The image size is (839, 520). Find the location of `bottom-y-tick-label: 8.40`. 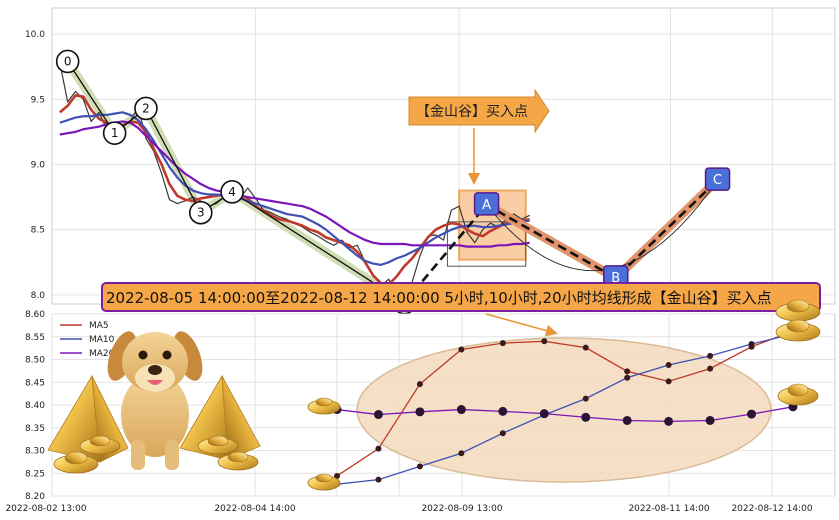

bottom-y-tick-label: 8.40 is located at coordinates (35, 406).